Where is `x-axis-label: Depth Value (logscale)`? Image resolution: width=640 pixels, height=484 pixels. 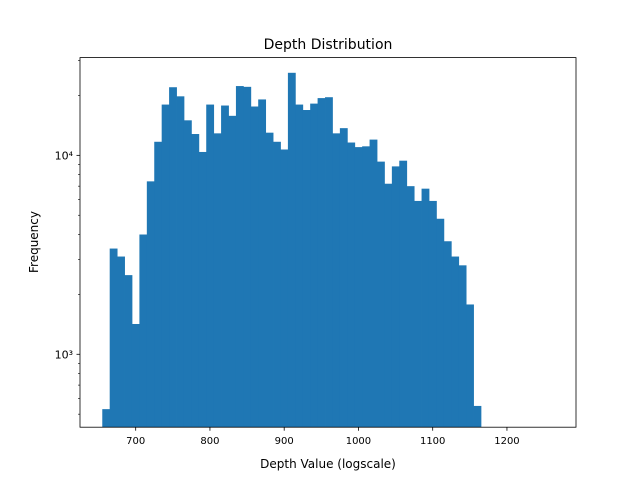
x-axis-label: Depth Value (logscale) is located at coordinates (328, 464).